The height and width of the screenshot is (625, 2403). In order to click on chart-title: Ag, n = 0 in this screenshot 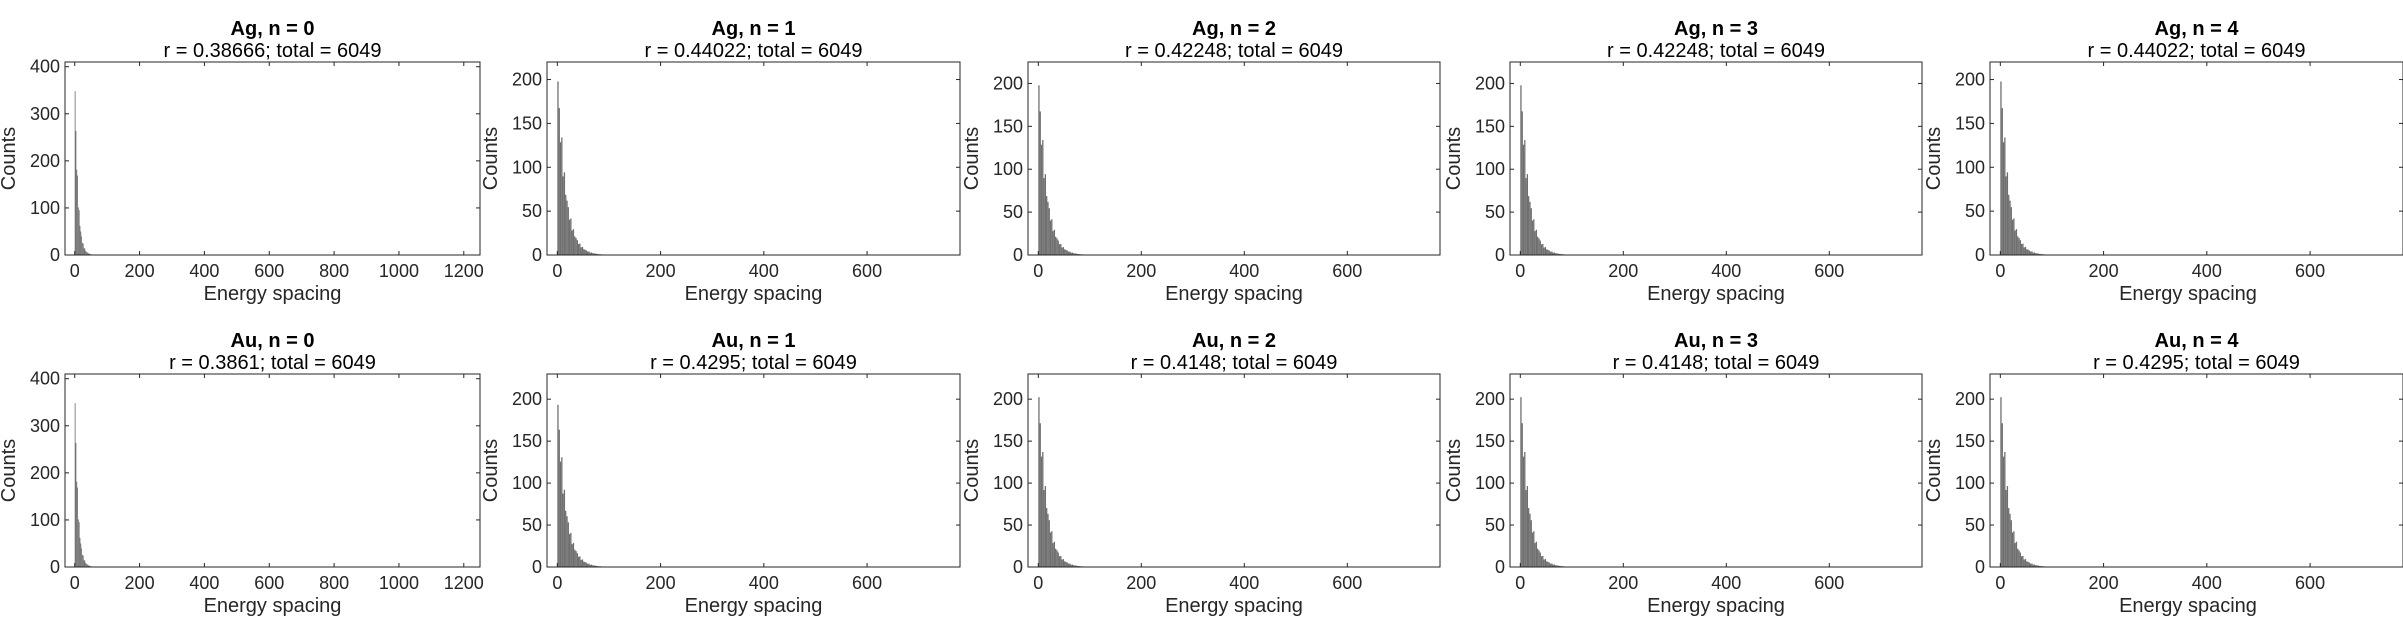, I will do `click(273, 29)`.